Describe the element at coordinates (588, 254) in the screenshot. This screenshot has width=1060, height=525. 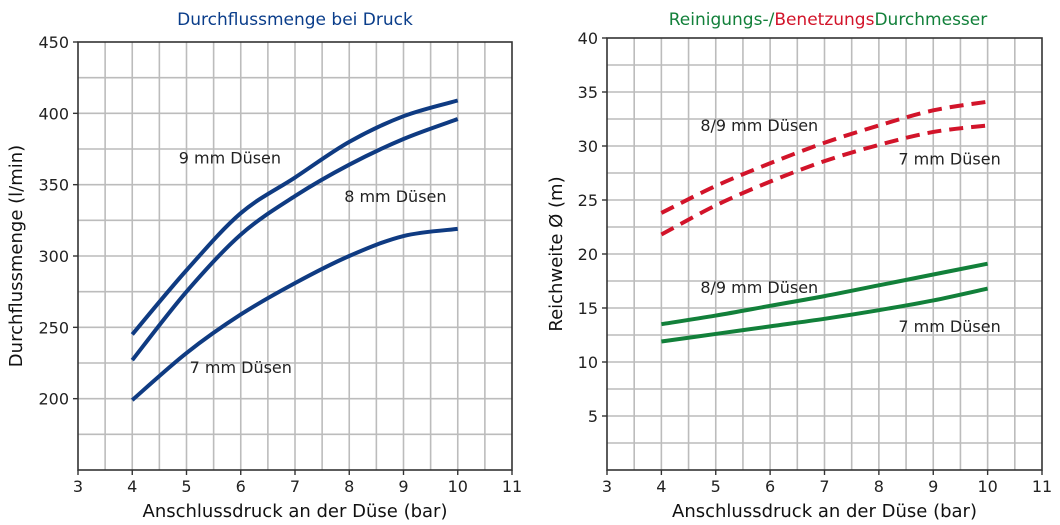
I see `y-tick-label: 20` at that location.